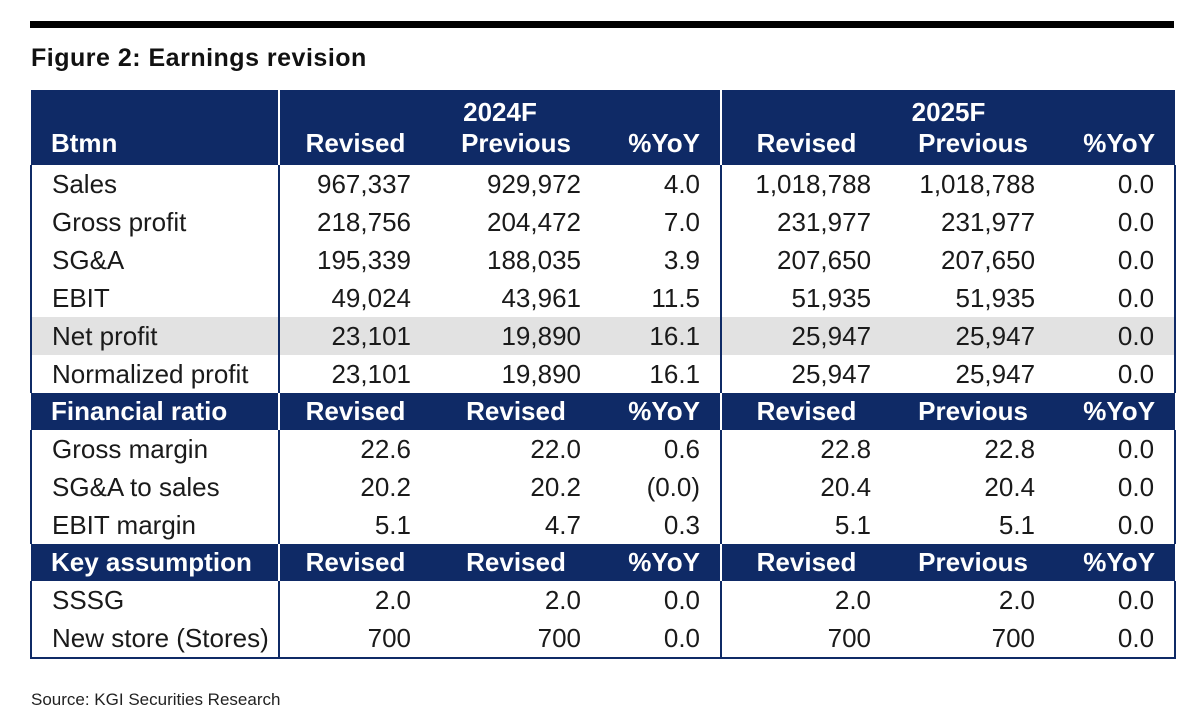 The width and height of the screenshot is (1200, 724). What do you see at coordinates (948, 109) in the screenshot?
I see `year-2025f: 2025F` at bounding box center [948, 109].